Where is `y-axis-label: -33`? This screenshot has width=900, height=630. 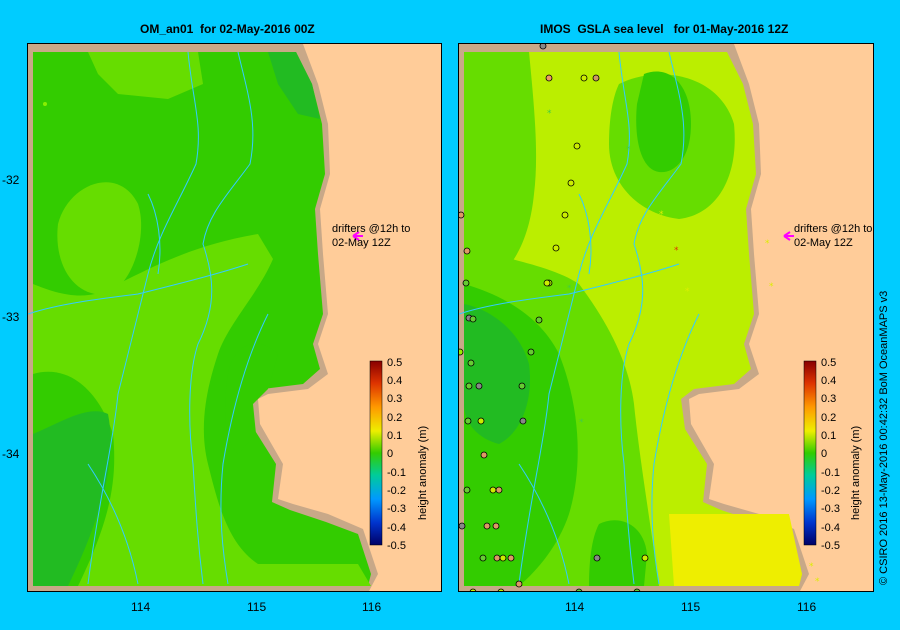 y-axis-label: -33 is located at coordinates (11, 317).